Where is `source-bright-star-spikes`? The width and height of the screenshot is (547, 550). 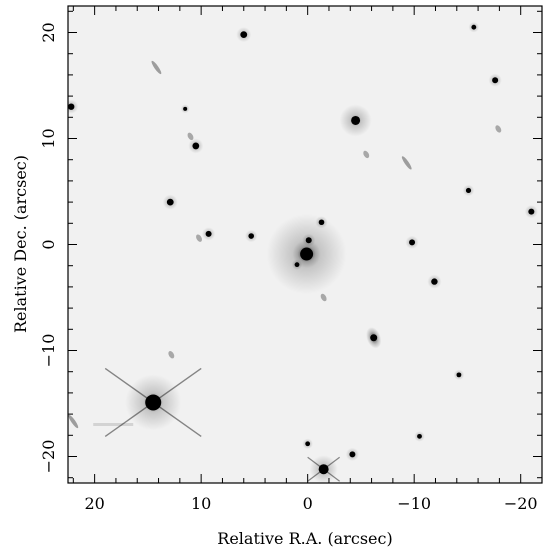 source-bright-star-spikes is located at coordinates (147, 402).